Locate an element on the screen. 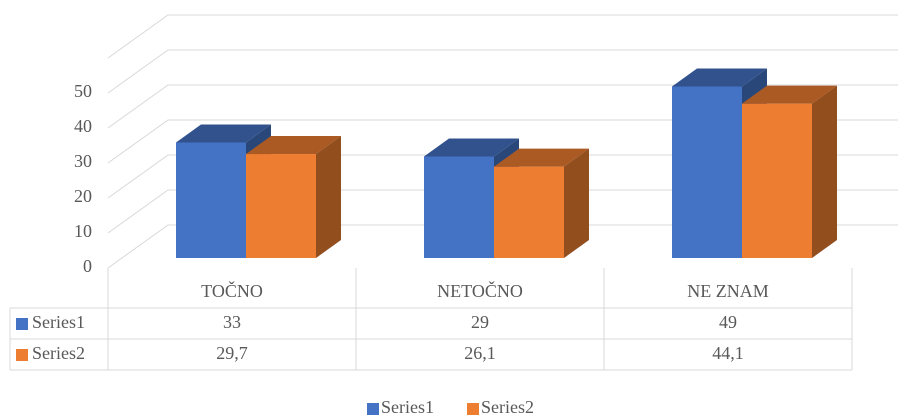  y-tick-label: 50 is located at coordinates (83, 91).